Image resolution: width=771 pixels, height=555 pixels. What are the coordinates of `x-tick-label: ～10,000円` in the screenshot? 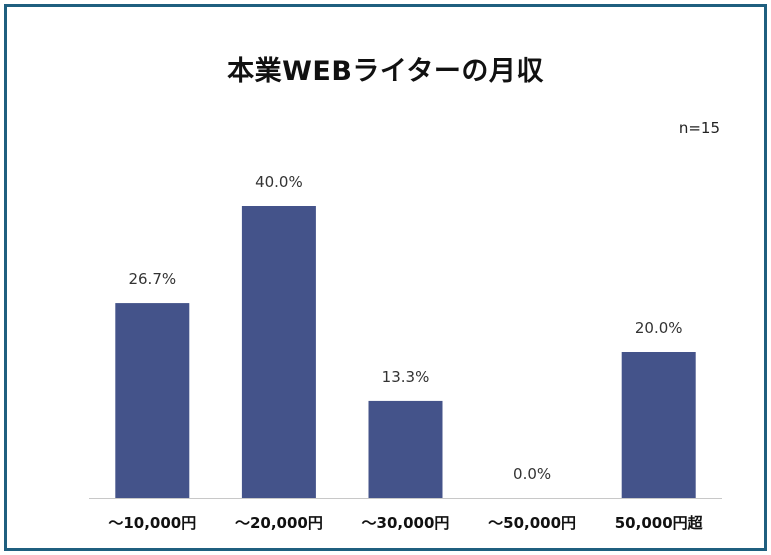 It's located at (152, 523).